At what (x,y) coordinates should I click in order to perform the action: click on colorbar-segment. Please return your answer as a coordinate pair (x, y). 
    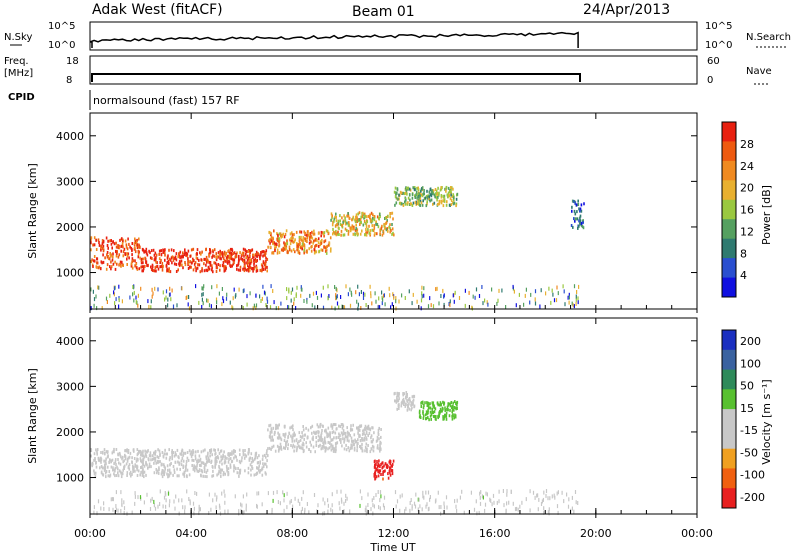
    Looking at the image, I should click on (729, 478).